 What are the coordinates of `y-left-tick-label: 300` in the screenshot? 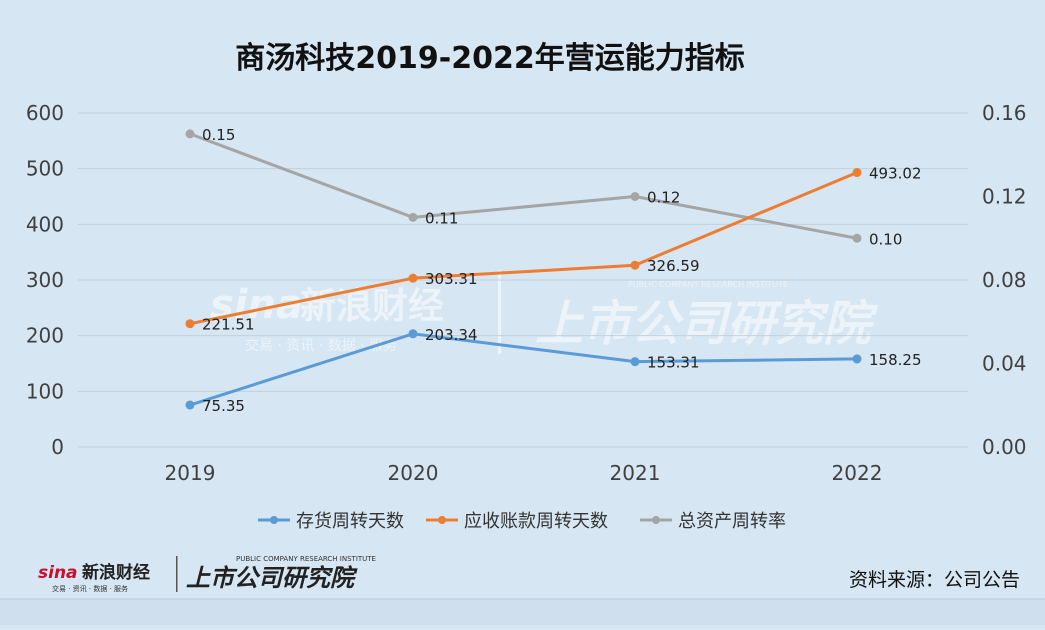 It's located at (45, 280).